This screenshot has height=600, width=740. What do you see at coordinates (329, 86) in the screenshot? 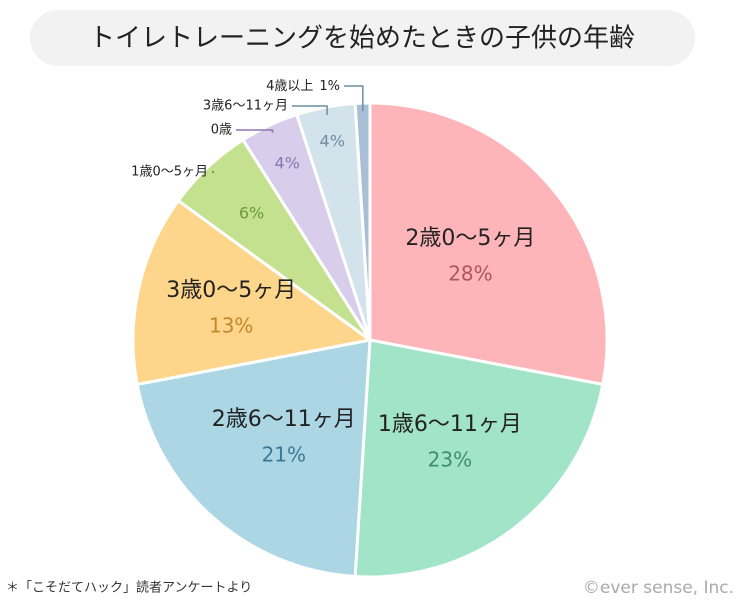
I see `value-label: 1%` at bounding box center [329, 86].